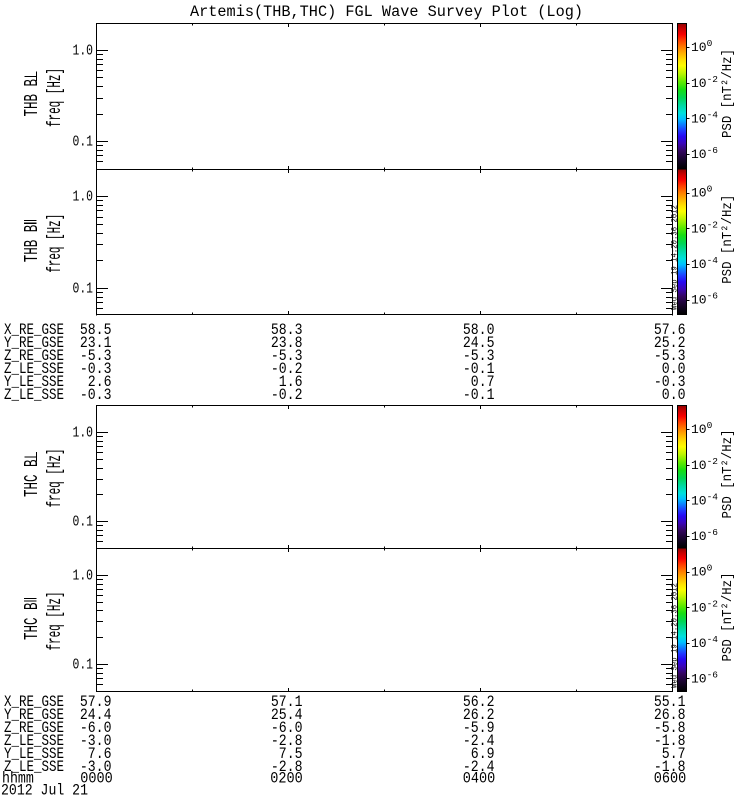 Image resolution: width=750 pixels, height=805 pixels. I want to click on svg-text: 0600, so click(670, 779).